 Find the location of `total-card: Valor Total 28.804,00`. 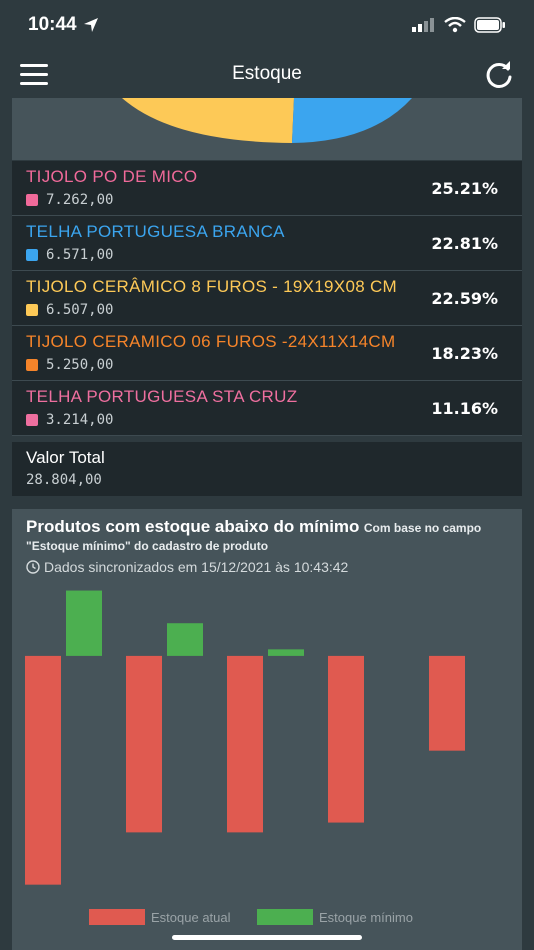

total-card: Valor Total 28.804,00 is located at coordinates (267, 469).